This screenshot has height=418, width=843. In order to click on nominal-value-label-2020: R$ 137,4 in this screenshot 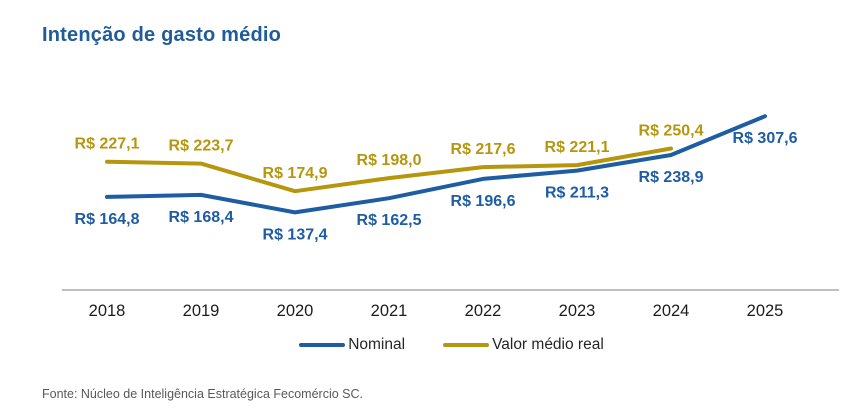, I will do `click(295, 234)`.